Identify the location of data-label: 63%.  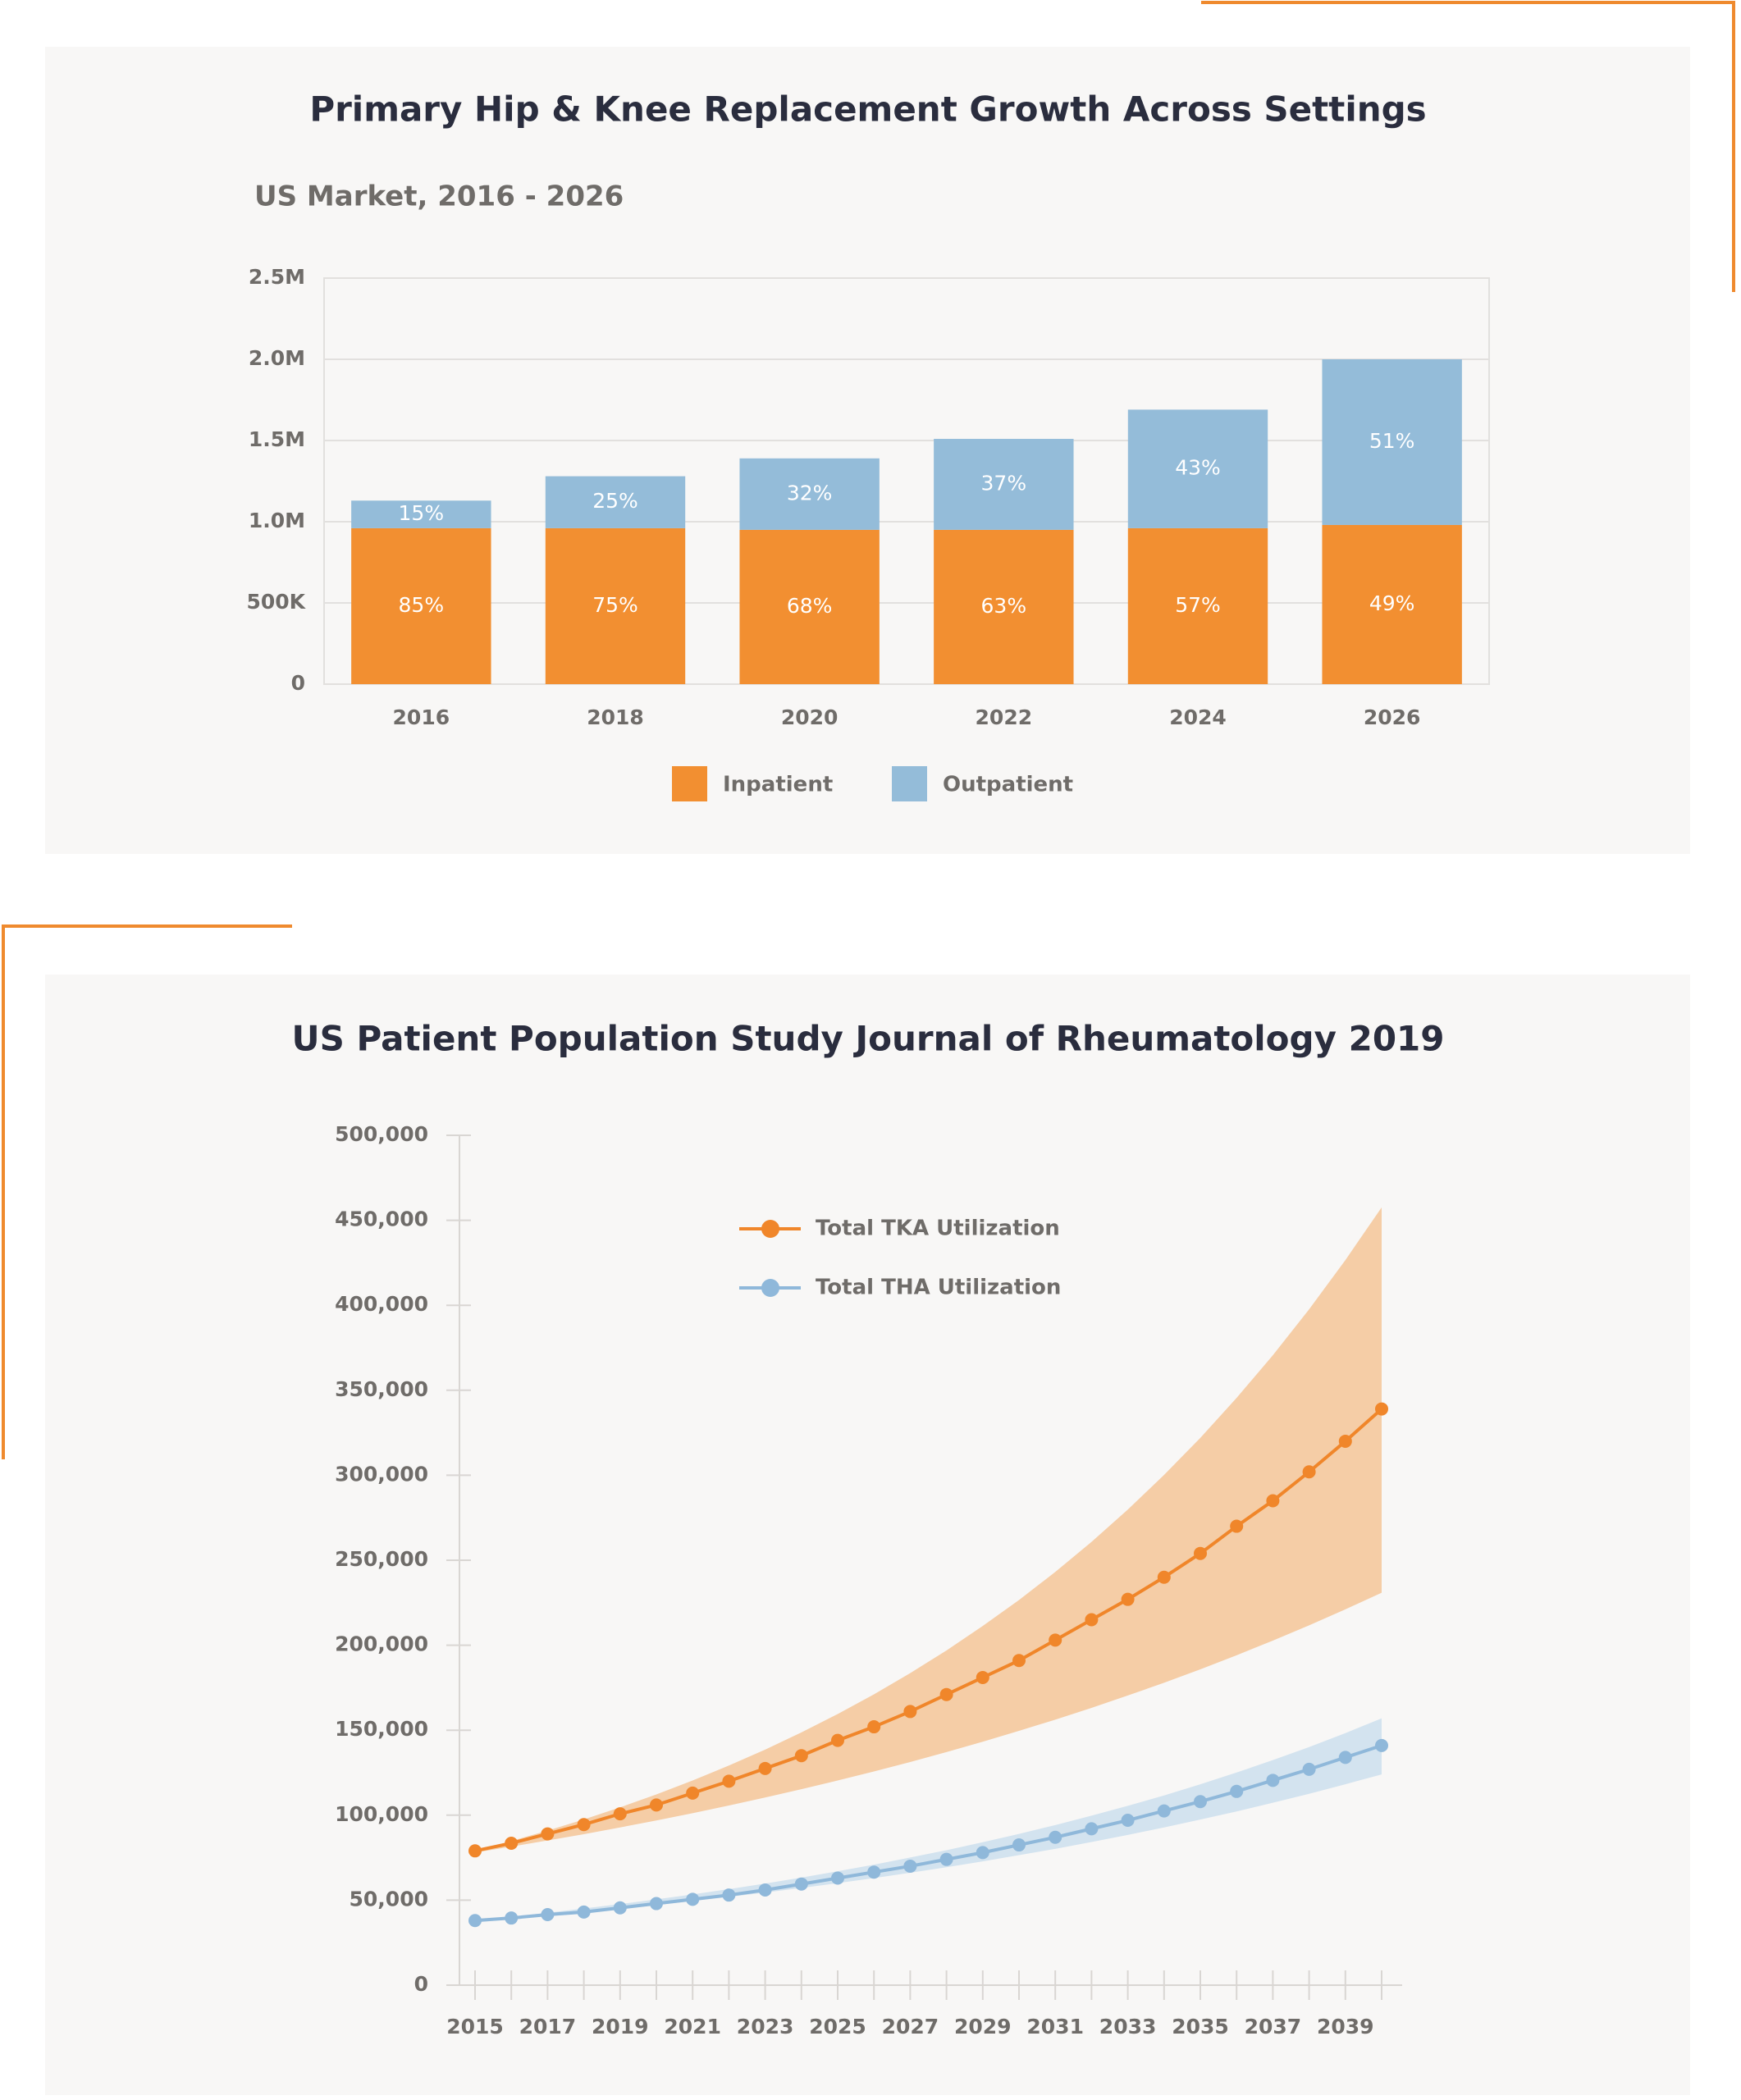
(1004, 606).